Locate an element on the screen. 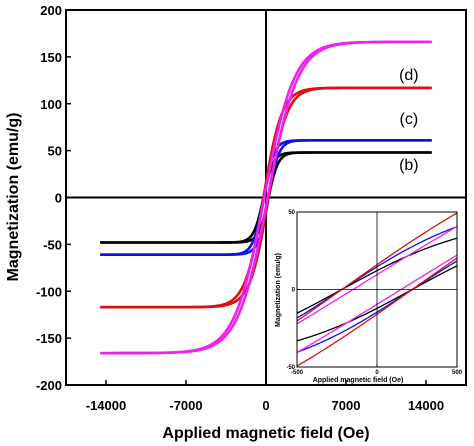 The height and width of the screenshot is (446, 474). inset-y-tick-label: 50 is located at coordinates (291, 213).